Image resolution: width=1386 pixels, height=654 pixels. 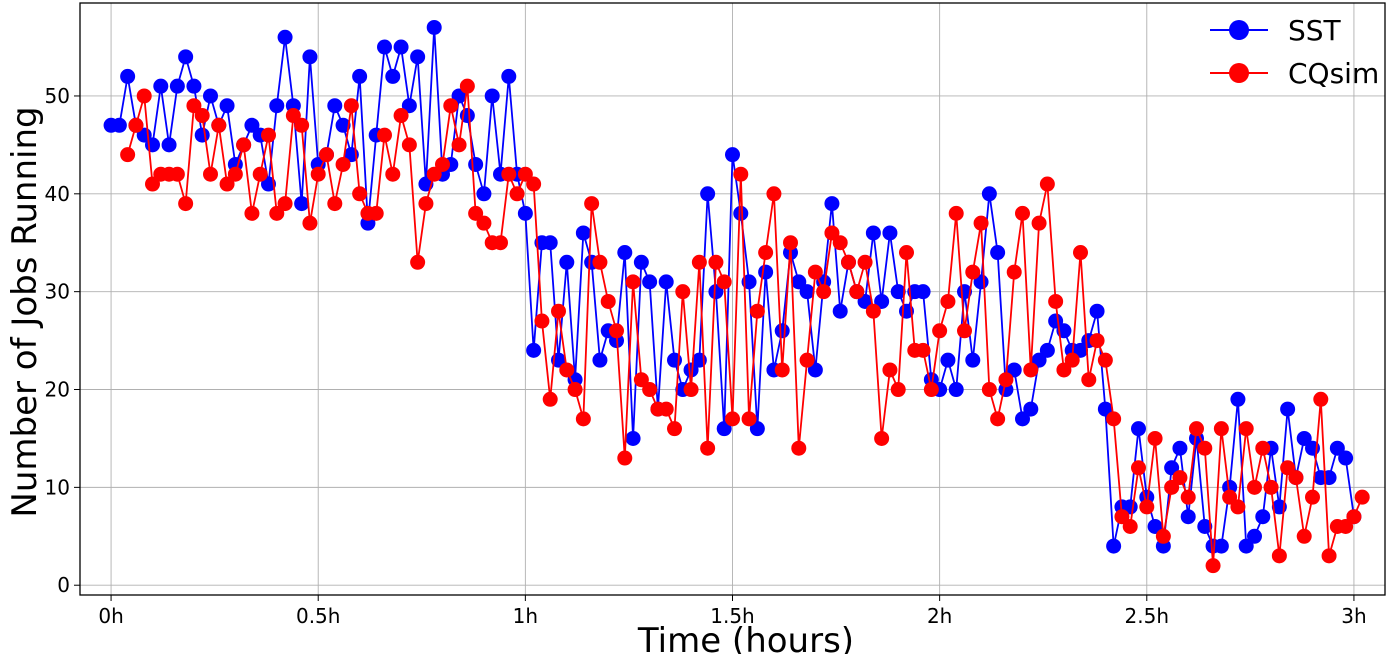 I want to click on x-tick-label: 2.5h, so click(x=1147, y=616).